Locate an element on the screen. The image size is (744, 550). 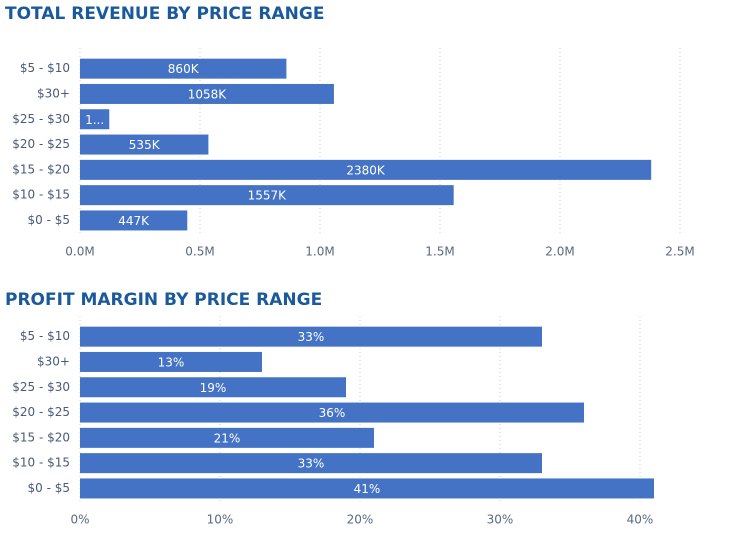
value-label: 2380K is located at coordinates (366, 170).